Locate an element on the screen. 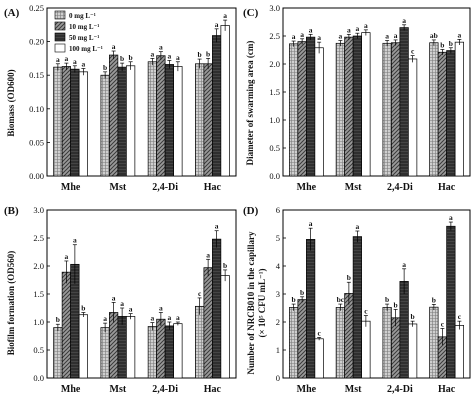  legend-label: 100 mg L⁻¹ is located at coordinates (86, 49).